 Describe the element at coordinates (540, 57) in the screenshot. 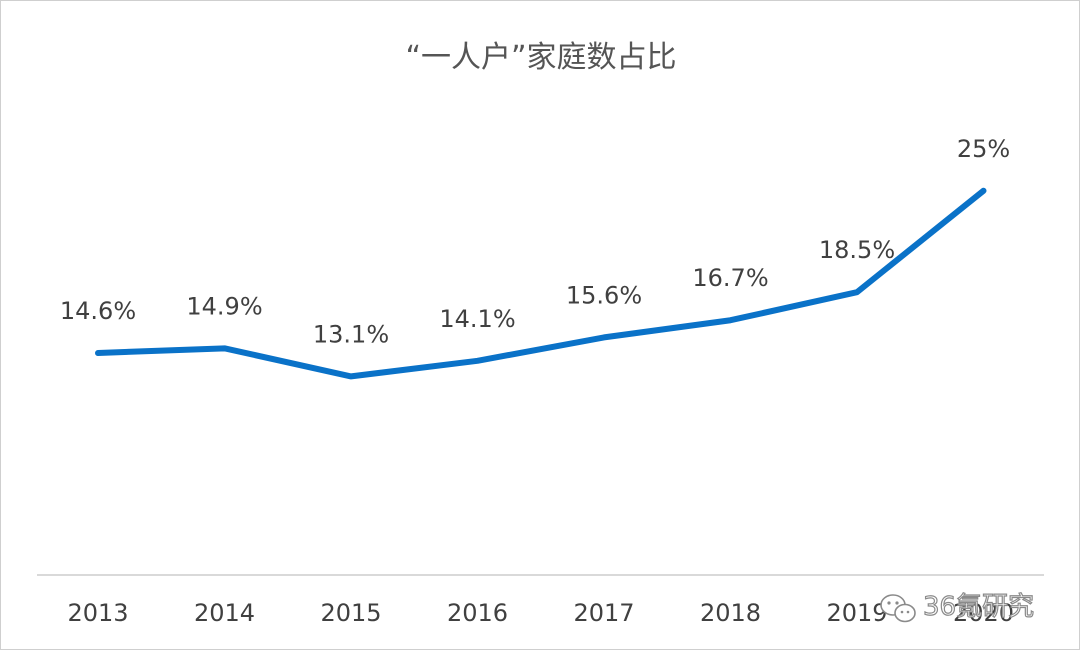

I see `chart-title: “一人户”家庭数占比` at that location.